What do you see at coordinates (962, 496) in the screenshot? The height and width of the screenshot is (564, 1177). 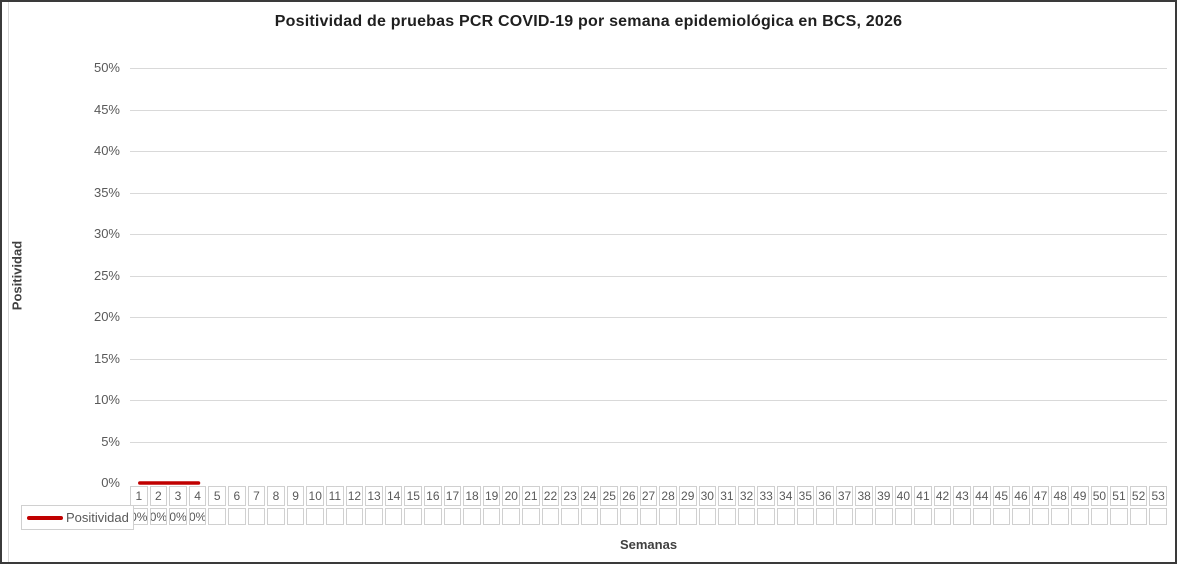 I see `week-header-cell: 43` at bounding box center [962, 496].